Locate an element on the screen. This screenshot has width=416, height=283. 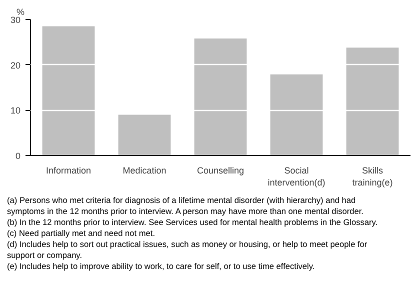
x-tick-label: Social intervention(d) is located at coordinates (297, 177).